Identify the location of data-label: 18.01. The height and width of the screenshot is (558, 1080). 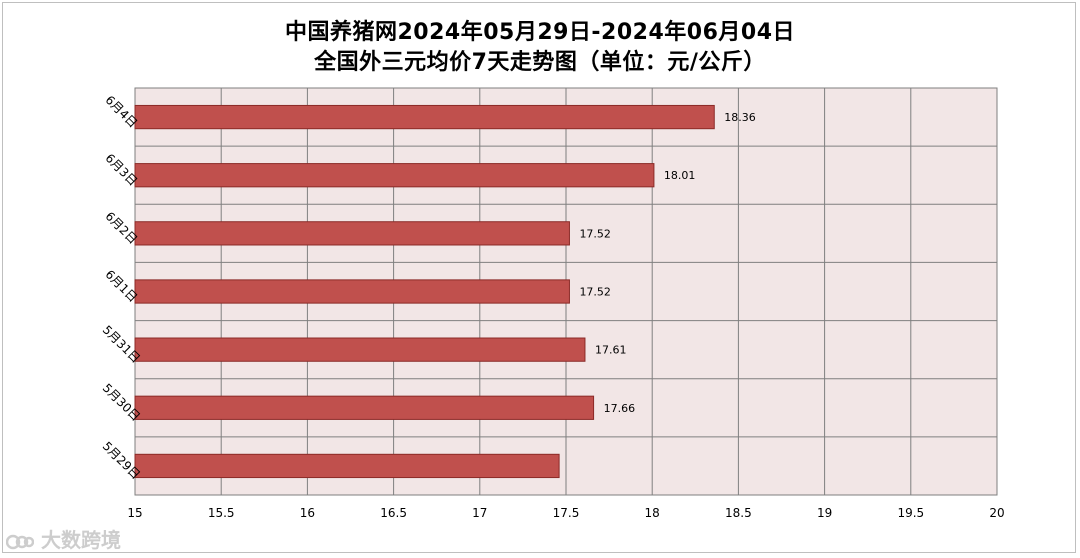
(680, 175).